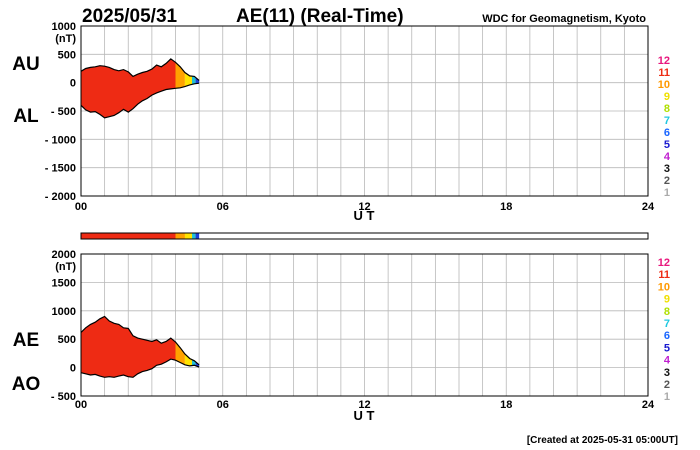 Image resolution: width=700 pixels, height=450 pixels. I want to click on al-series-line, so click(140, 100).